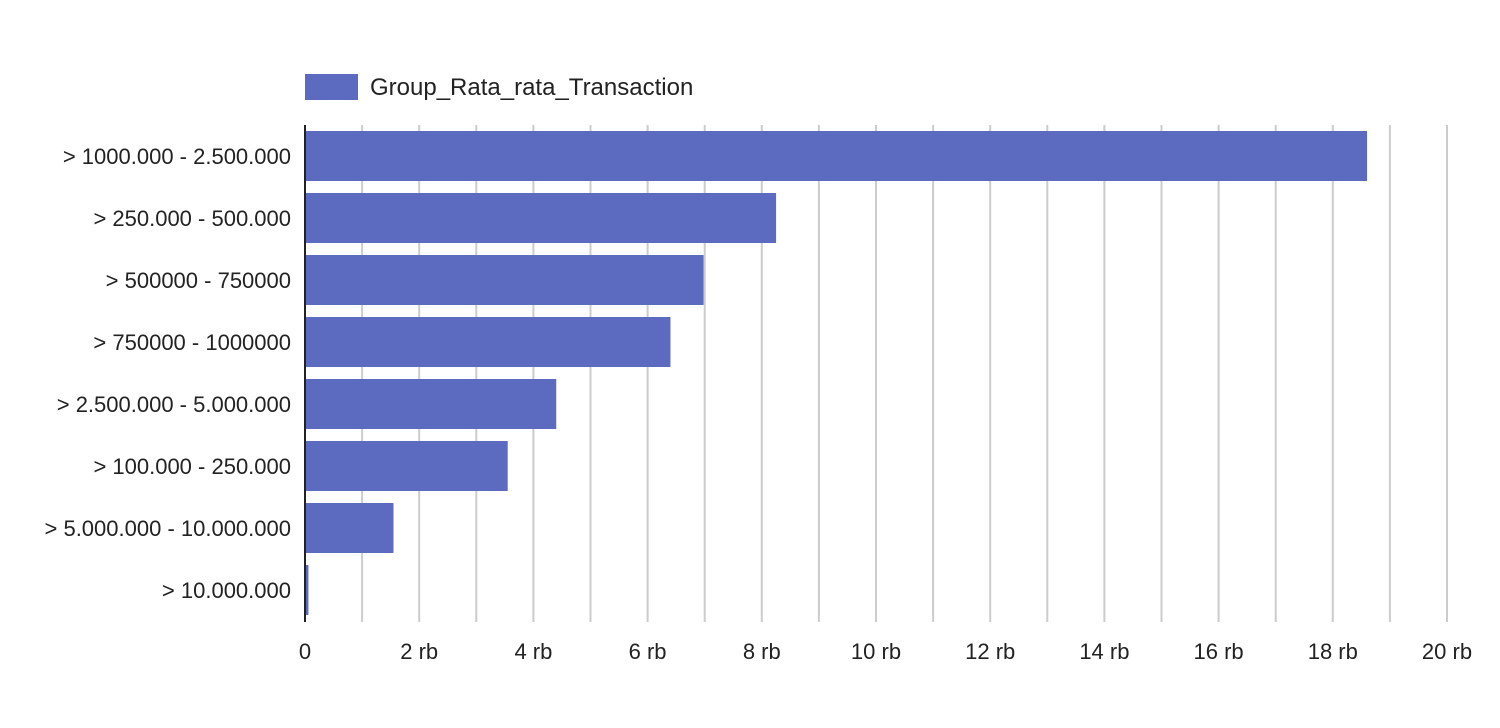  Describe the element at coordinates (1104, 651) in the screenshot. I see `x-tick-label: 14 rb` at that location.